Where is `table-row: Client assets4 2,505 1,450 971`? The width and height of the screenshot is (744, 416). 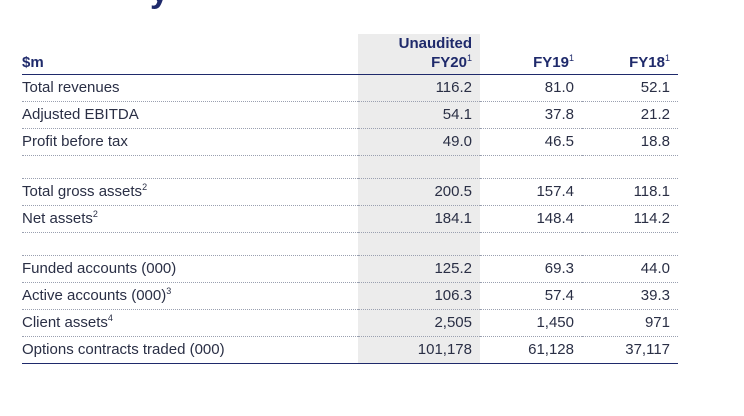 table-row: Client assets4 2,505 1,450 971 is located at coordinates (350, 323).